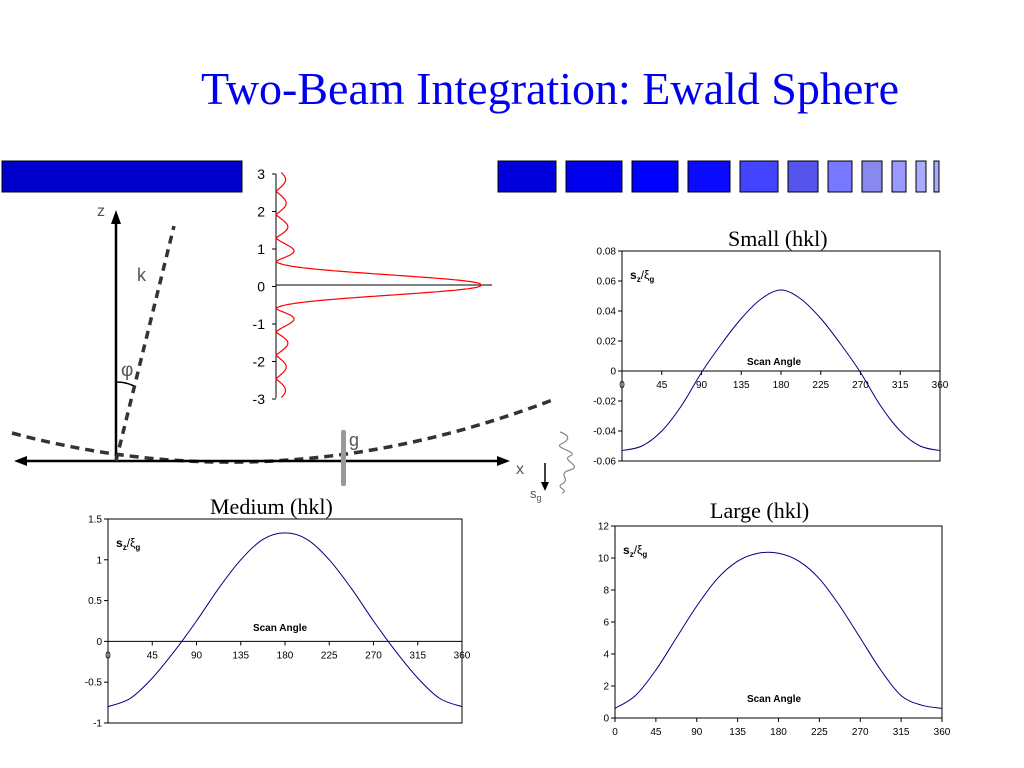 This screenshot has height=768, width=1024. Describe the element at coordinates (604, 527) in the screenshot. I see `y-tick-label: 12` at that location.